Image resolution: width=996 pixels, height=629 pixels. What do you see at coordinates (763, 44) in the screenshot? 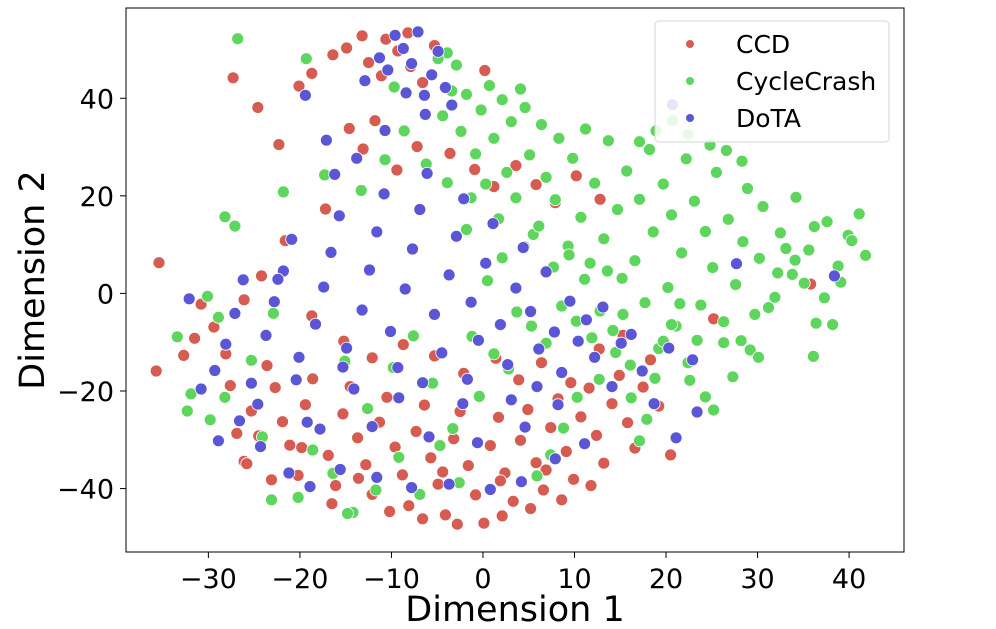
I see `legend-label-ccd: CCD` at bounding box center [763, 44].